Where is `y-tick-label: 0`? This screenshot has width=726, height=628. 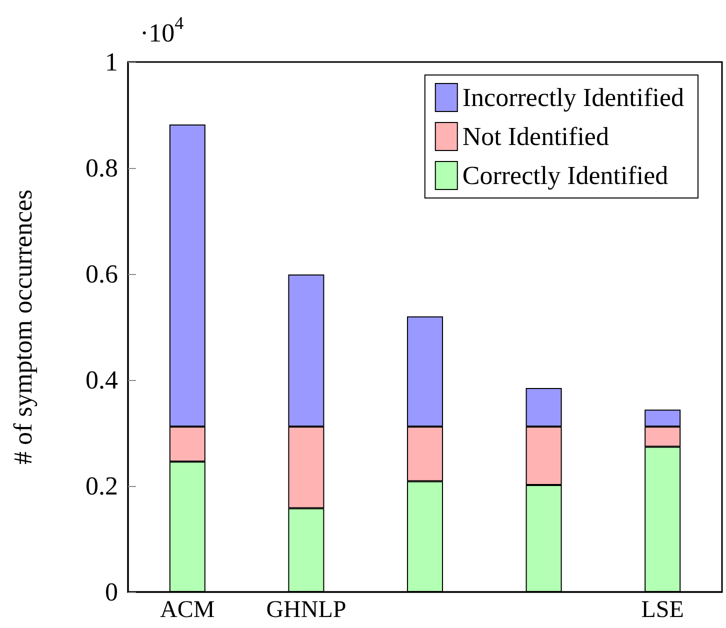
y-tick-label: 0 is located at coordinates (111, 592).